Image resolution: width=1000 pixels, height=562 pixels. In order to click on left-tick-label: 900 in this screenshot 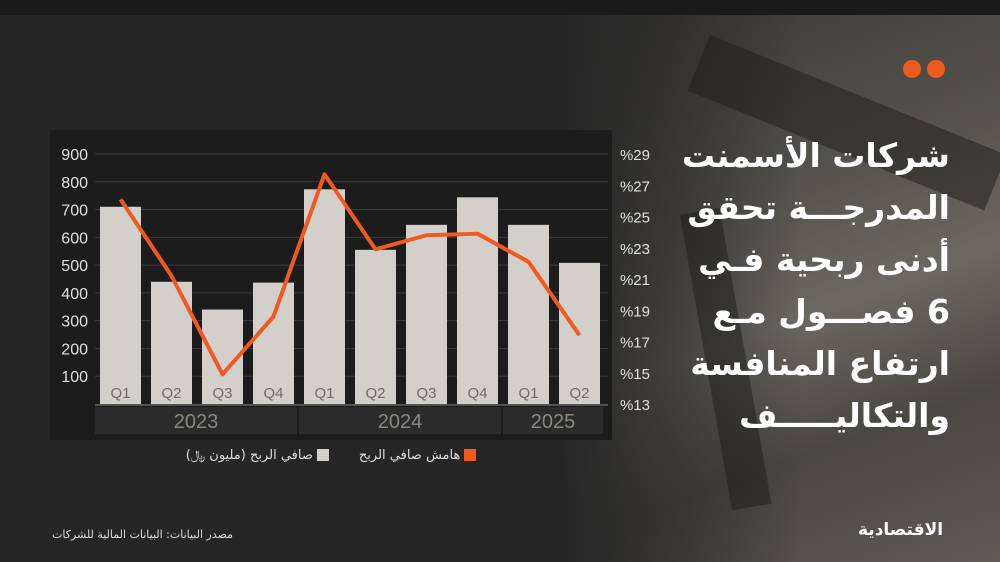, I will do `click(74, 155)`.